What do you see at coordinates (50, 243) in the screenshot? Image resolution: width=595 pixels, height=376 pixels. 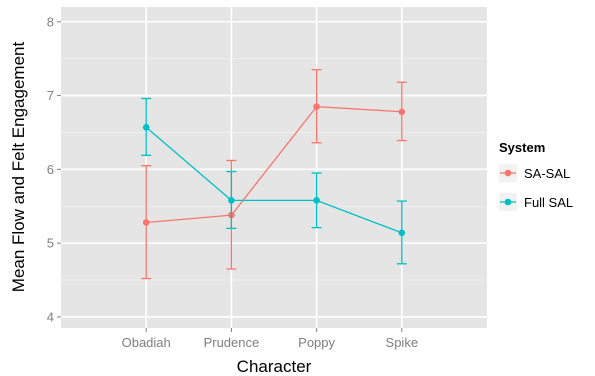 I see `y-tick-label: 5` at bounding box center [50, 243].